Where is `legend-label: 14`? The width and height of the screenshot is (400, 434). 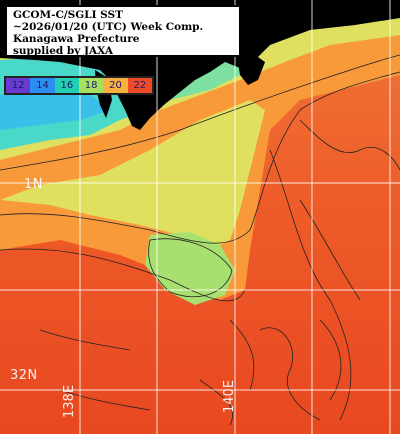
legend-label: 14 is located at coordinates (42, 85).